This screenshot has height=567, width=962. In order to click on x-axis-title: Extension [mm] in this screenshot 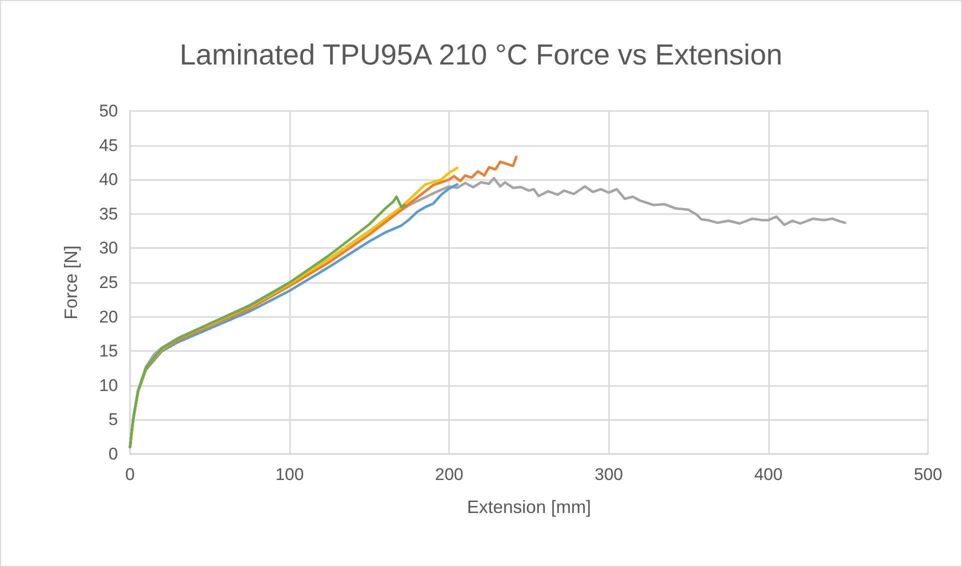, I will do `click(529, 507)`.